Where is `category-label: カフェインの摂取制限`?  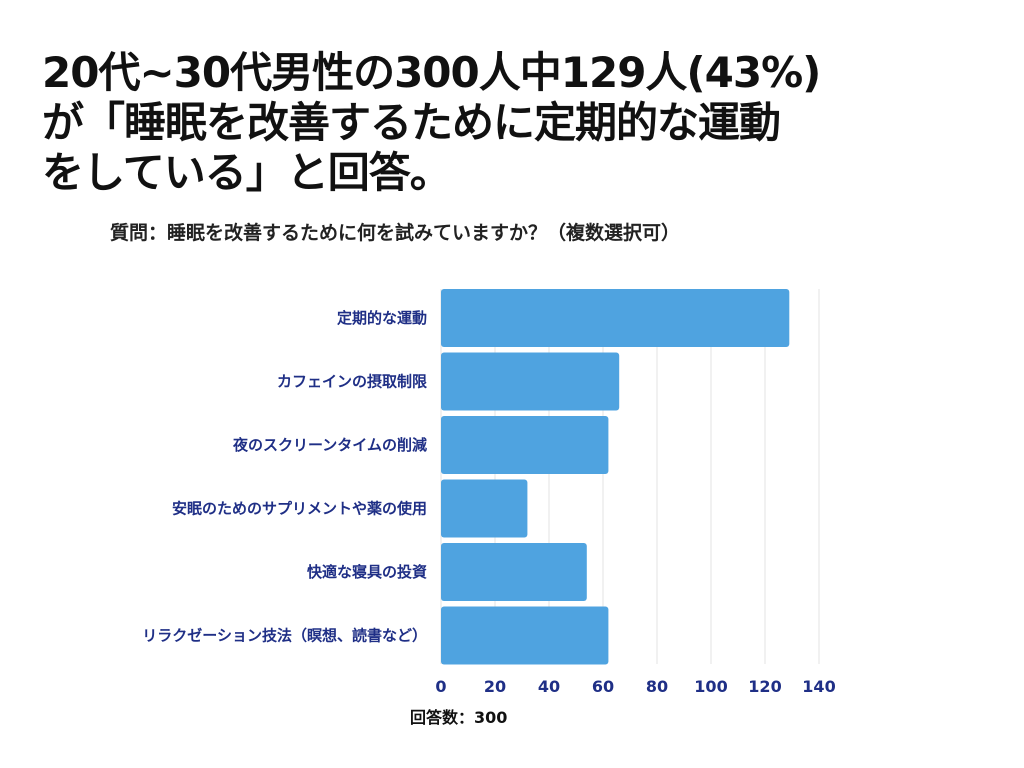 category-label: カフェインの摂取制限 is located at coordinates (352, 382).